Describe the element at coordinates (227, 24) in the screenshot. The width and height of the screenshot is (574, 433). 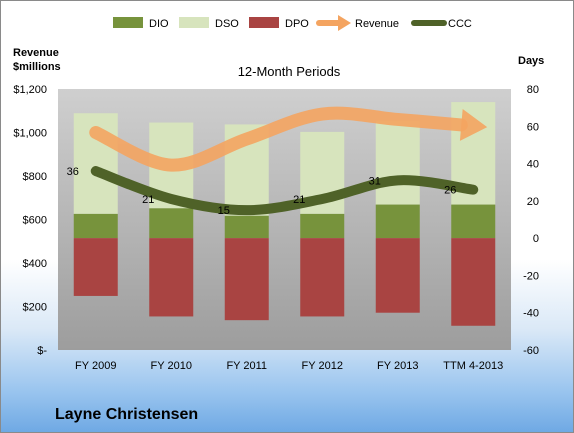
I see `legend-label-dso: DSO` at that location.